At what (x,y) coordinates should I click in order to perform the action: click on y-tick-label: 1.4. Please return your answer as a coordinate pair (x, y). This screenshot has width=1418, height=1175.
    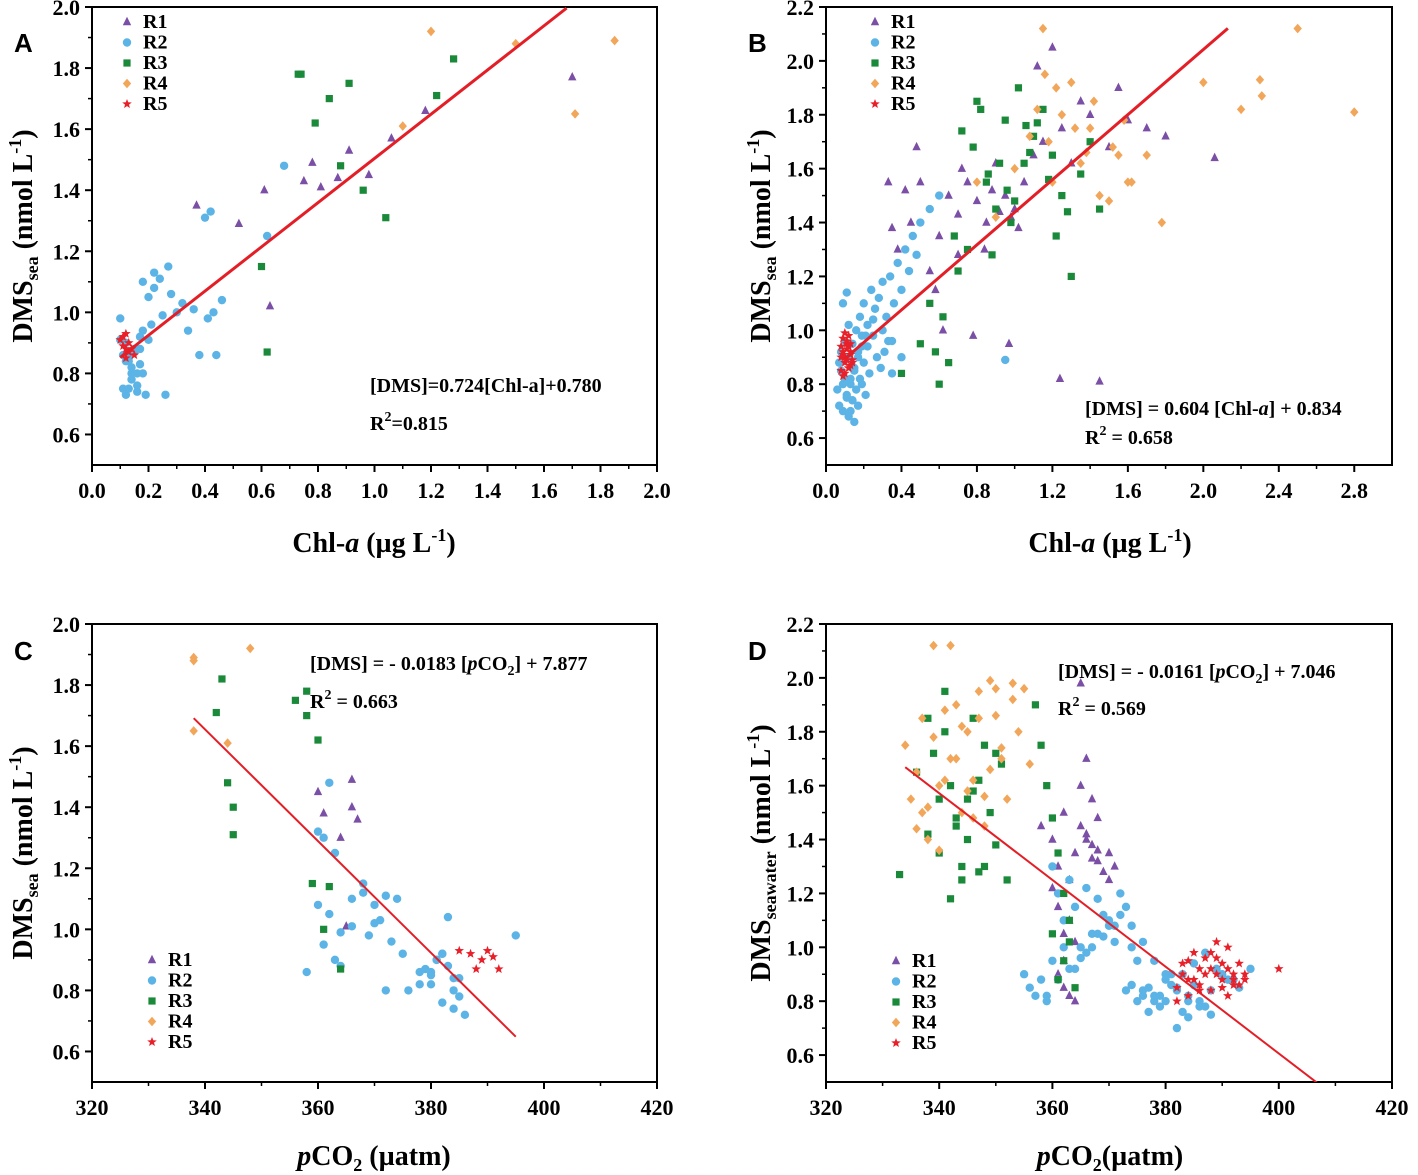
    Looking at the image, I should click on (801, 223).